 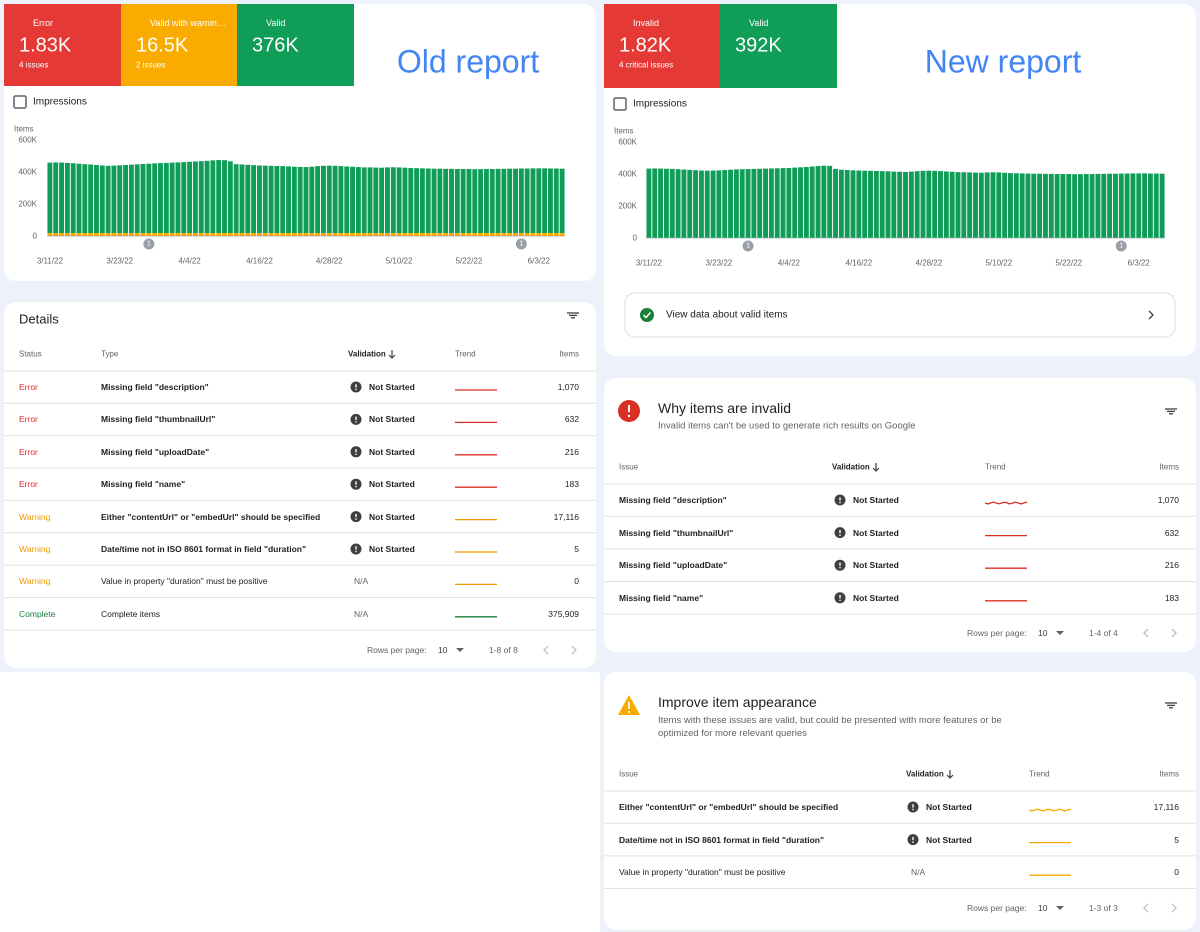 I want to click on page-range: 1-3 of 3, so click(x=1103, y=908).